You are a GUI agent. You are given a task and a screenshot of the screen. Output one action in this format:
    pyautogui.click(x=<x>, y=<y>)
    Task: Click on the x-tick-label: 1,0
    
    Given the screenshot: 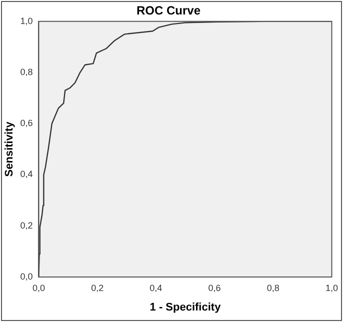 What is the action you would take?
    pyautogui.click(x=331, y=287)
    